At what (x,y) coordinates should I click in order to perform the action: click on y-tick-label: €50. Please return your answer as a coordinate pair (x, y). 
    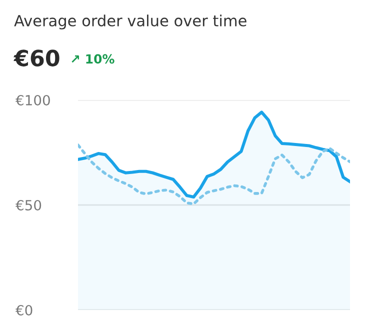
    Looking at the image, I should click on (29, 205).